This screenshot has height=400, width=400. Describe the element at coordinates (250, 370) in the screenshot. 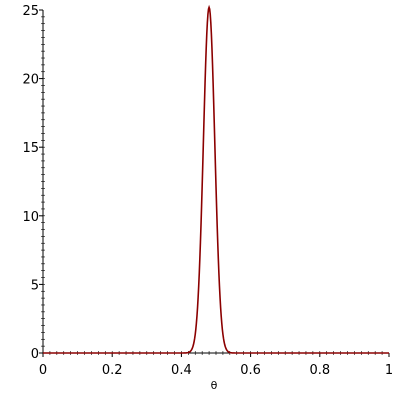

I see `x-tick-label: 0.6` at that location.